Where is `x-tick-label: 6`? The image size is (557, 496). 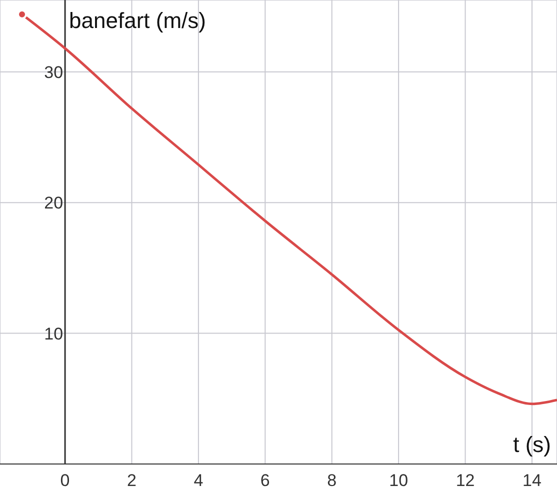
x-tick-label: 6 is located at coordinates (265, 480).